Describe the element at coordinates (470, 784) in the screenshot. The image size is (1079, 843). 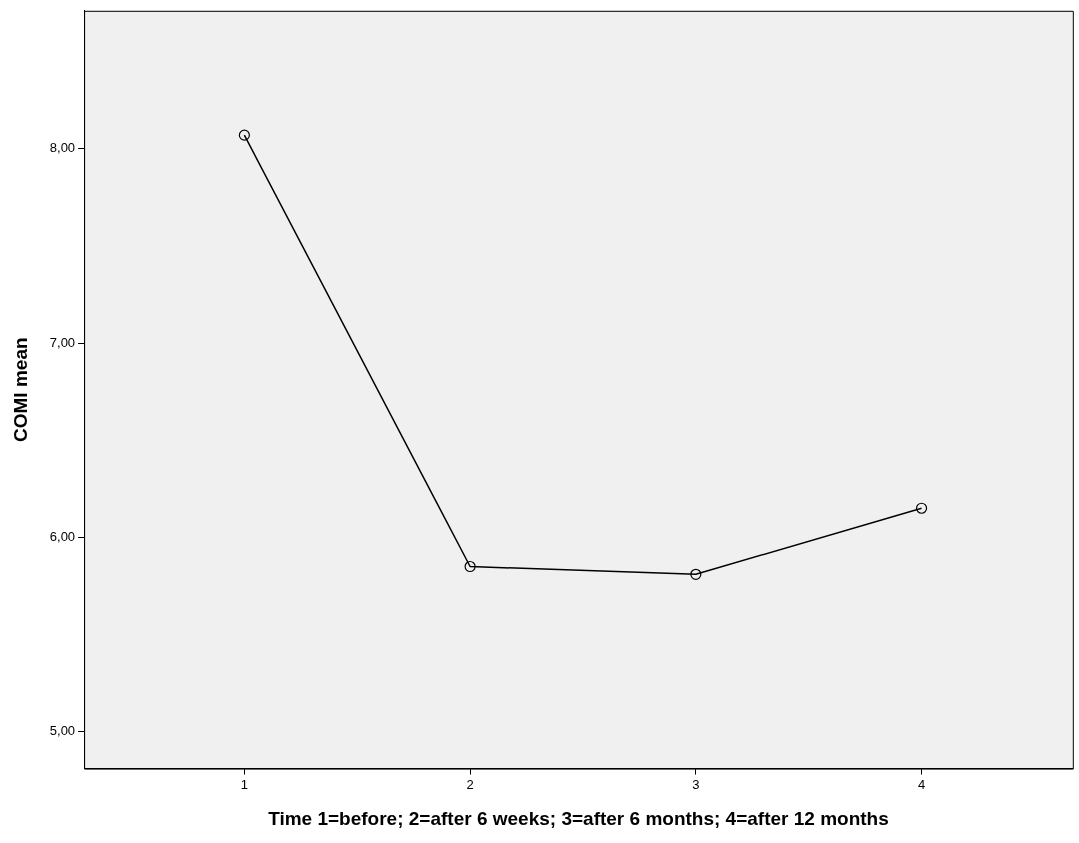
I see `x-tick-label: 2` at that location.